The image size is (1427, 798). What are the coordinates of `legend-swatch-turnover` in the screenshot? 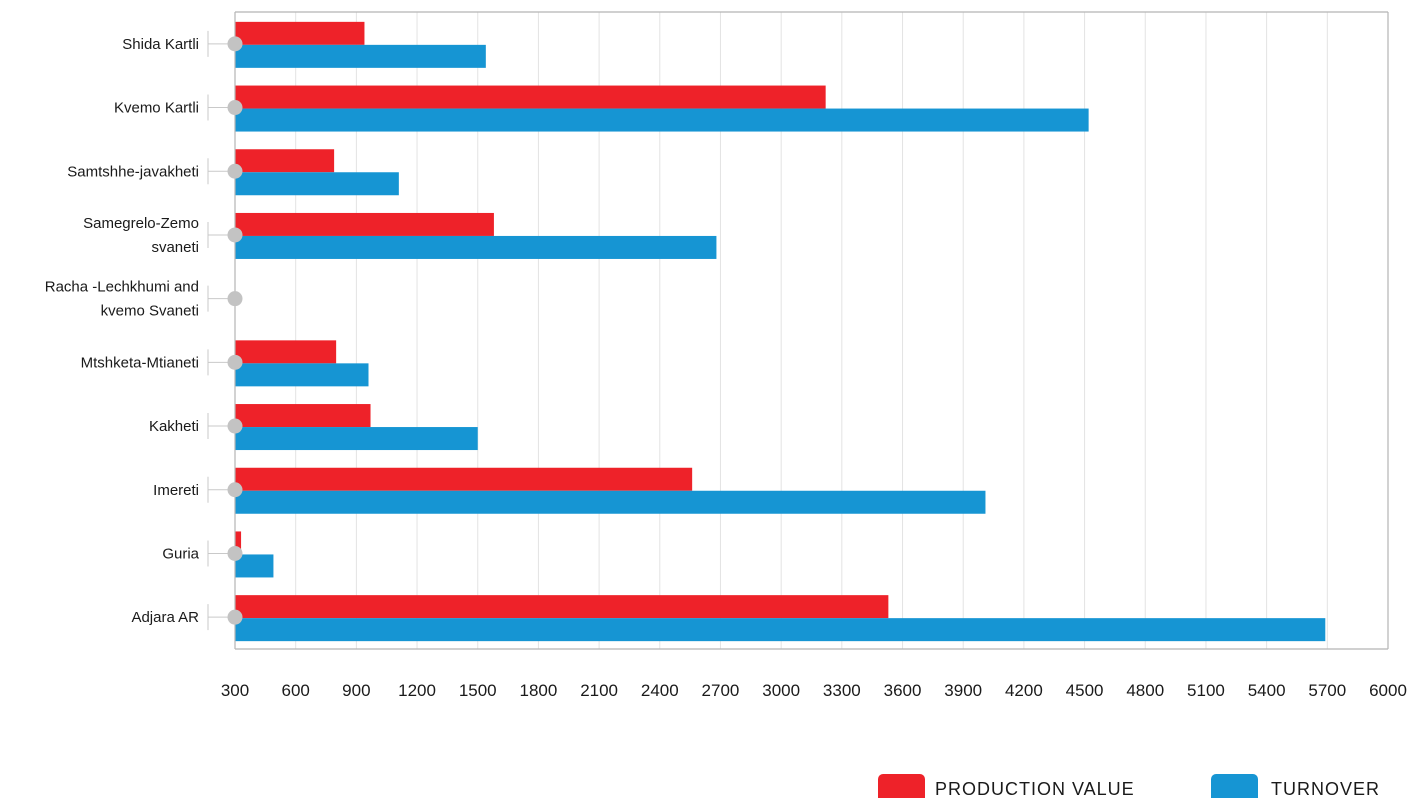 It's located at (1234, 786).